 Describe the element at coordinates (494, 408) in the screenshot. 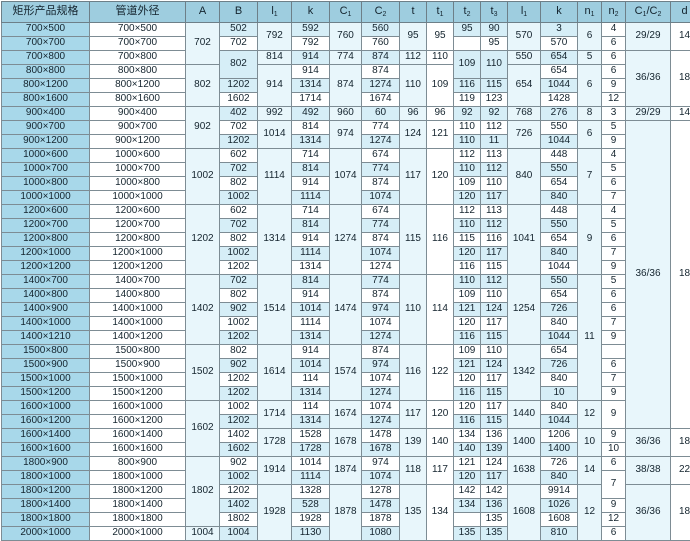

I see `cell-t3: 117` at that location.